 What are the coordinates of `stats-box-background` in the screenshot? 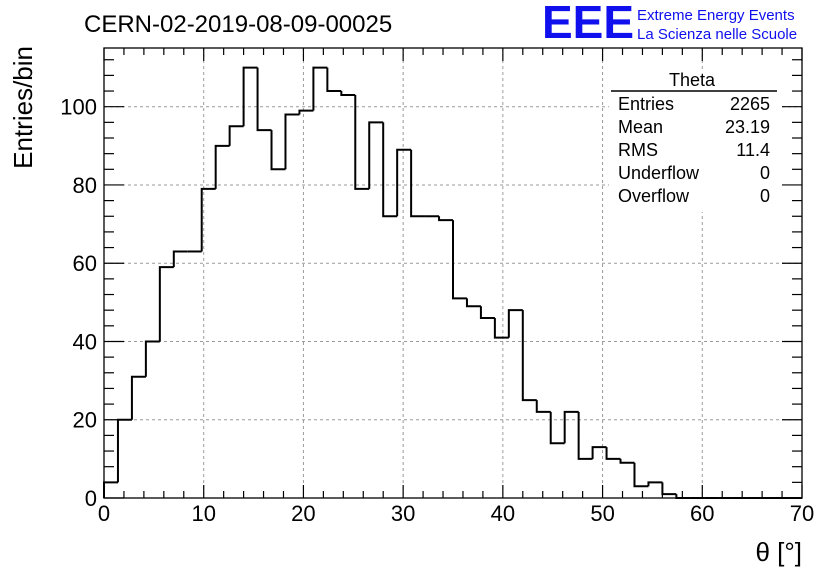 It's located at (694, 142).